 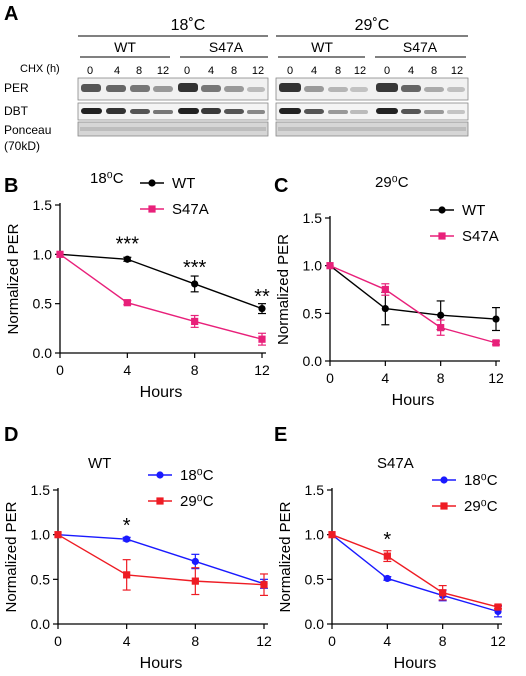 I want to click on geno-s47a-29-label: S47A, so click(x=420, y=47).